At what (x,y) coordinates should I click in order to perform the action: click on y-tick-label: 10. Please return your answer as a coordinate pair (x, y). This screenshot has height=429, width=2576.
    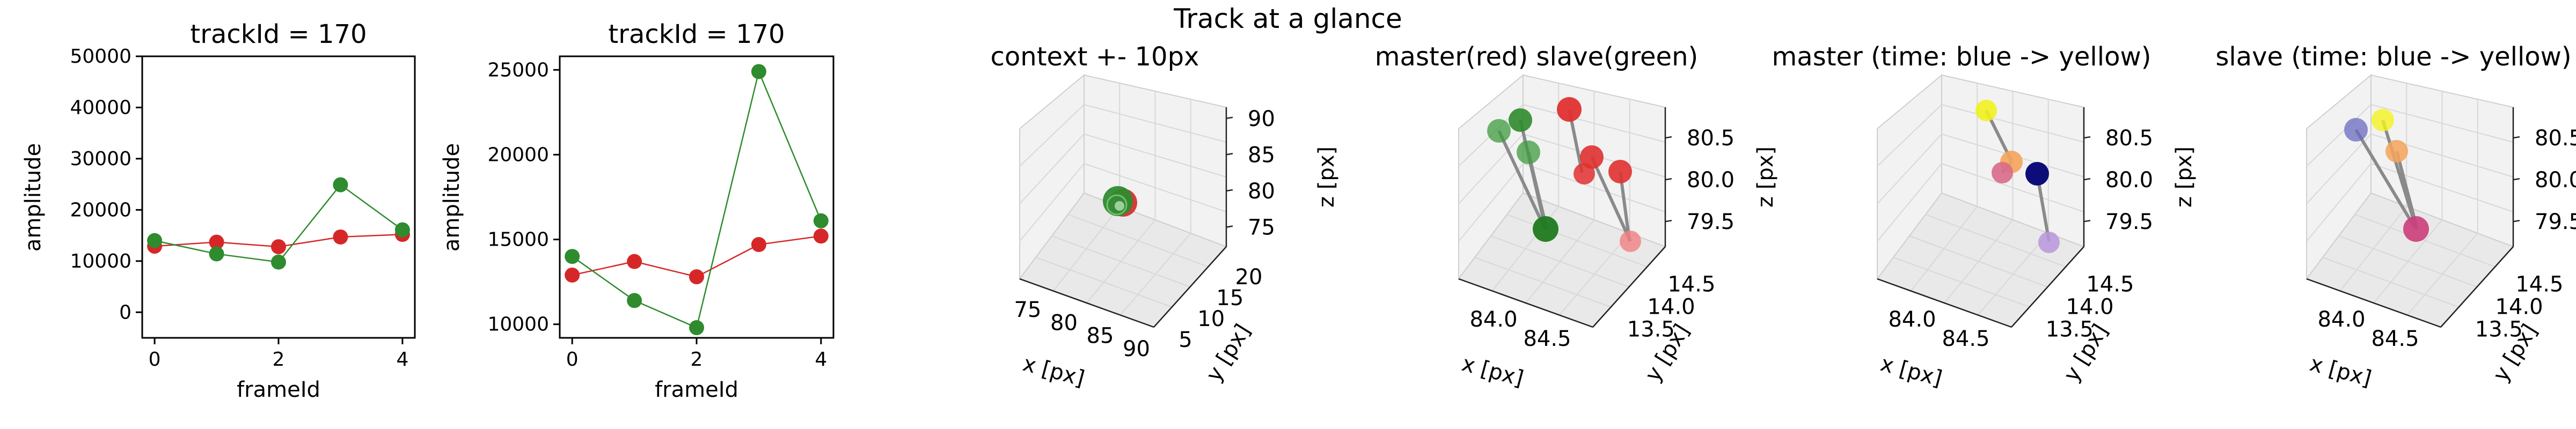
    Looking at the image, I should click on (1211, 319).